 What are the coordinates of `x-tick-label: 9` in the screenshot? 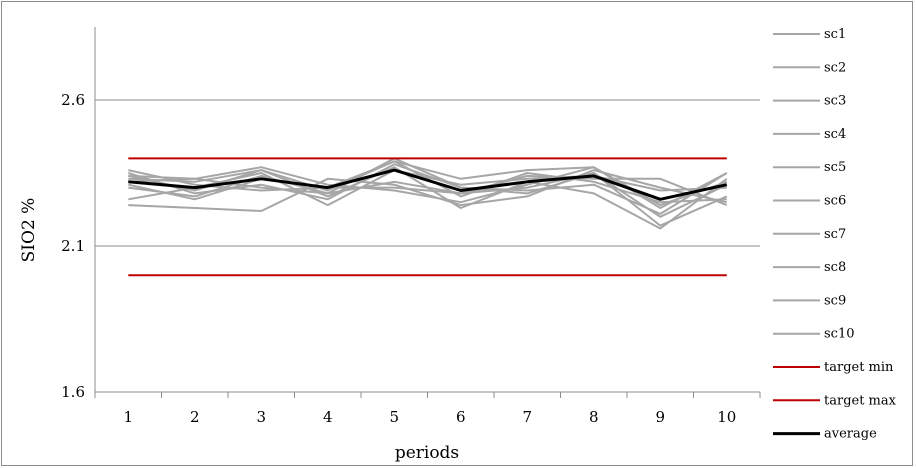 It's located at (660, 417).